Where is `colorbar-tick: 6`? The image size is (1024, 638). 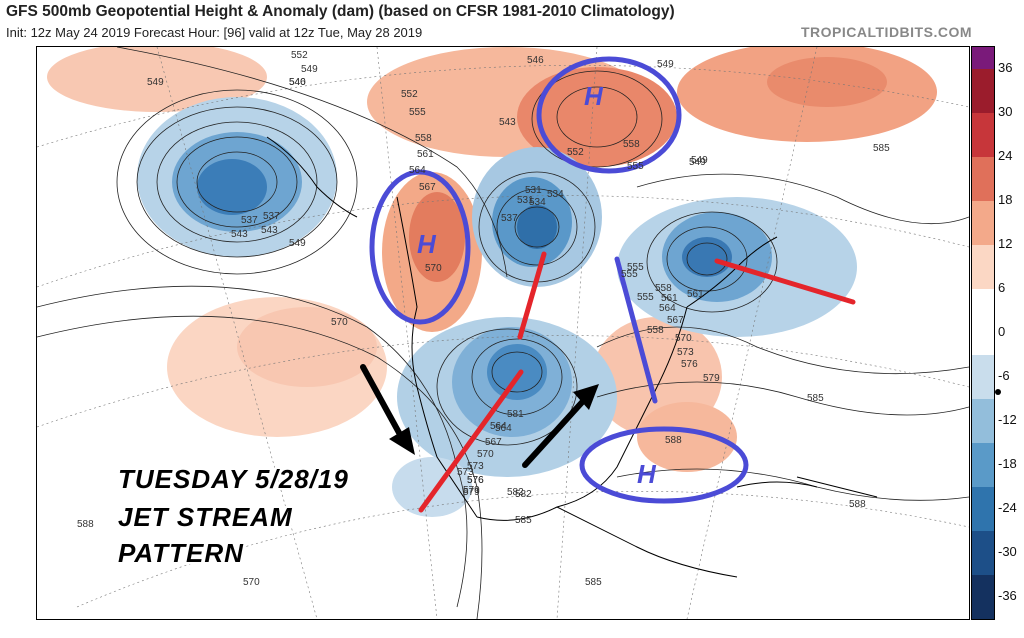
colorbar-tick: 6 is located at coordinates (1002, 287).